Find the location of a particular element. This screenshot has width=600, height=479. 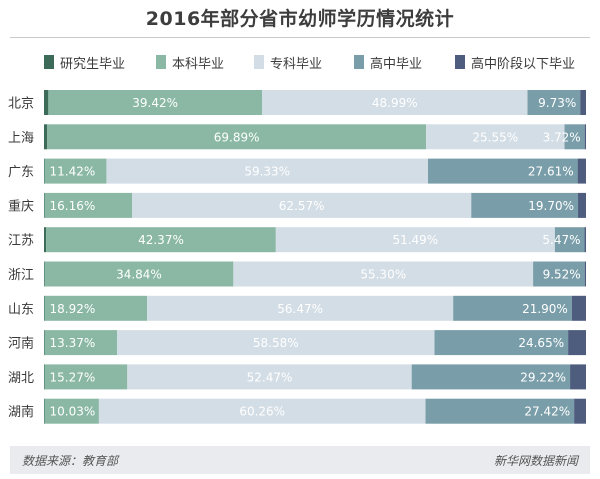

legend-item-below-highschool: 高中阶段以下毕业 is located at coordinates (515, 62).